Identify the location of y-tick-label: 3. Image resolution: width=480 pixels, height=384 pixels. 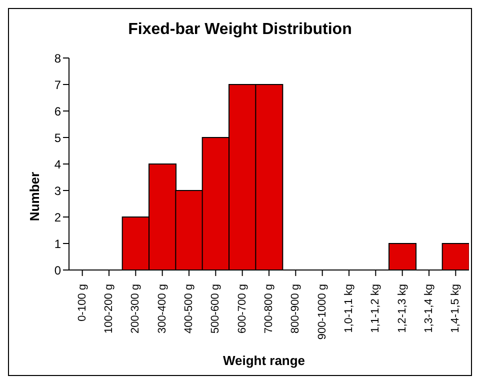
(58, 191).